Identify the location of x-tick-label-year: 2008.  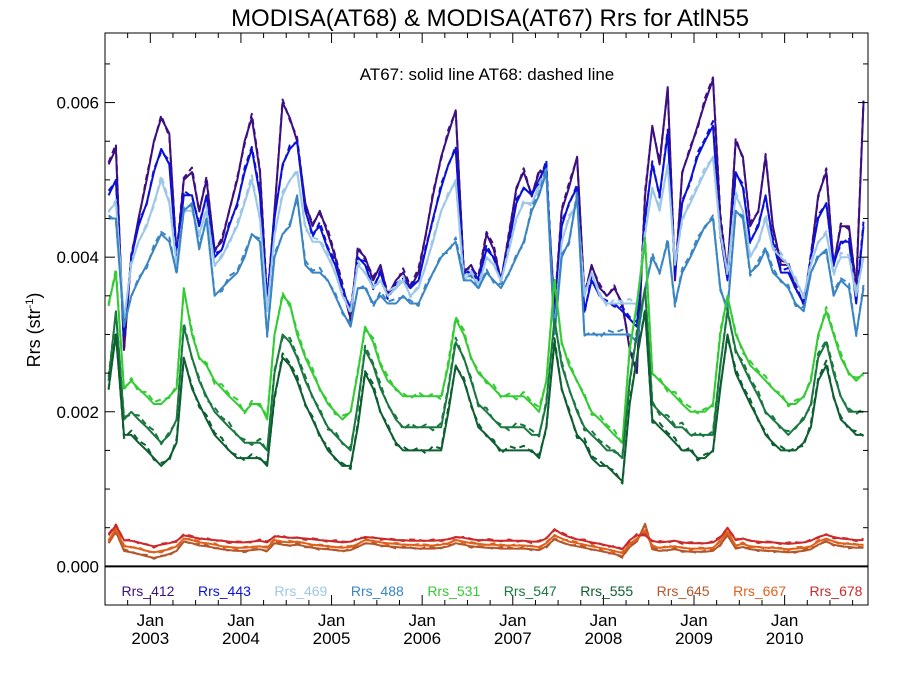
(603, 638).